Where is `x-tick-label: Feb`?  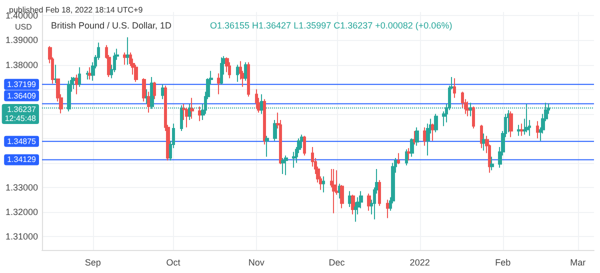
x-tick-label: Feb is located at coordinates (503, 263).